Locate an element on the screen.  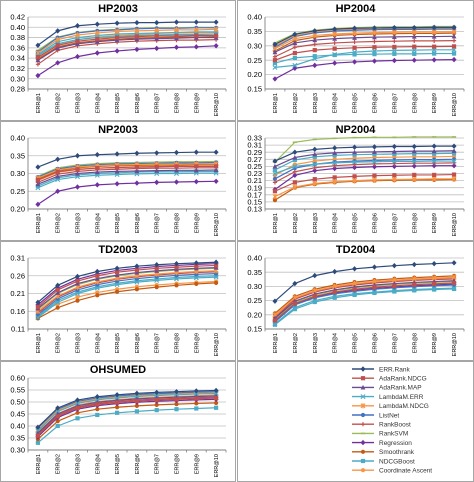
legend-entry-regression: Regression is located at coordinates (382, 443).